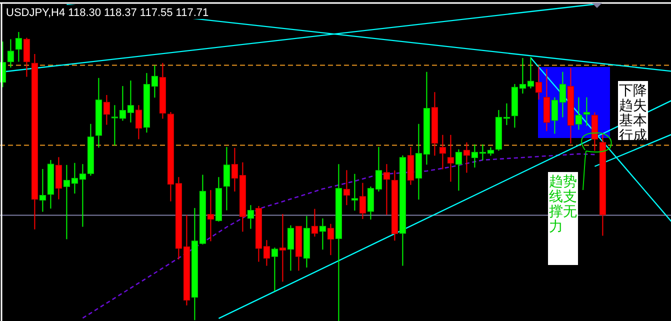 The image size is (671, 321). What do you see at coordinates (107, 13) in the screenshot?
I see `chart-title: USDJPY,H4 118.30 118.37 117.55 117.71` at bounding box center [107, 13].